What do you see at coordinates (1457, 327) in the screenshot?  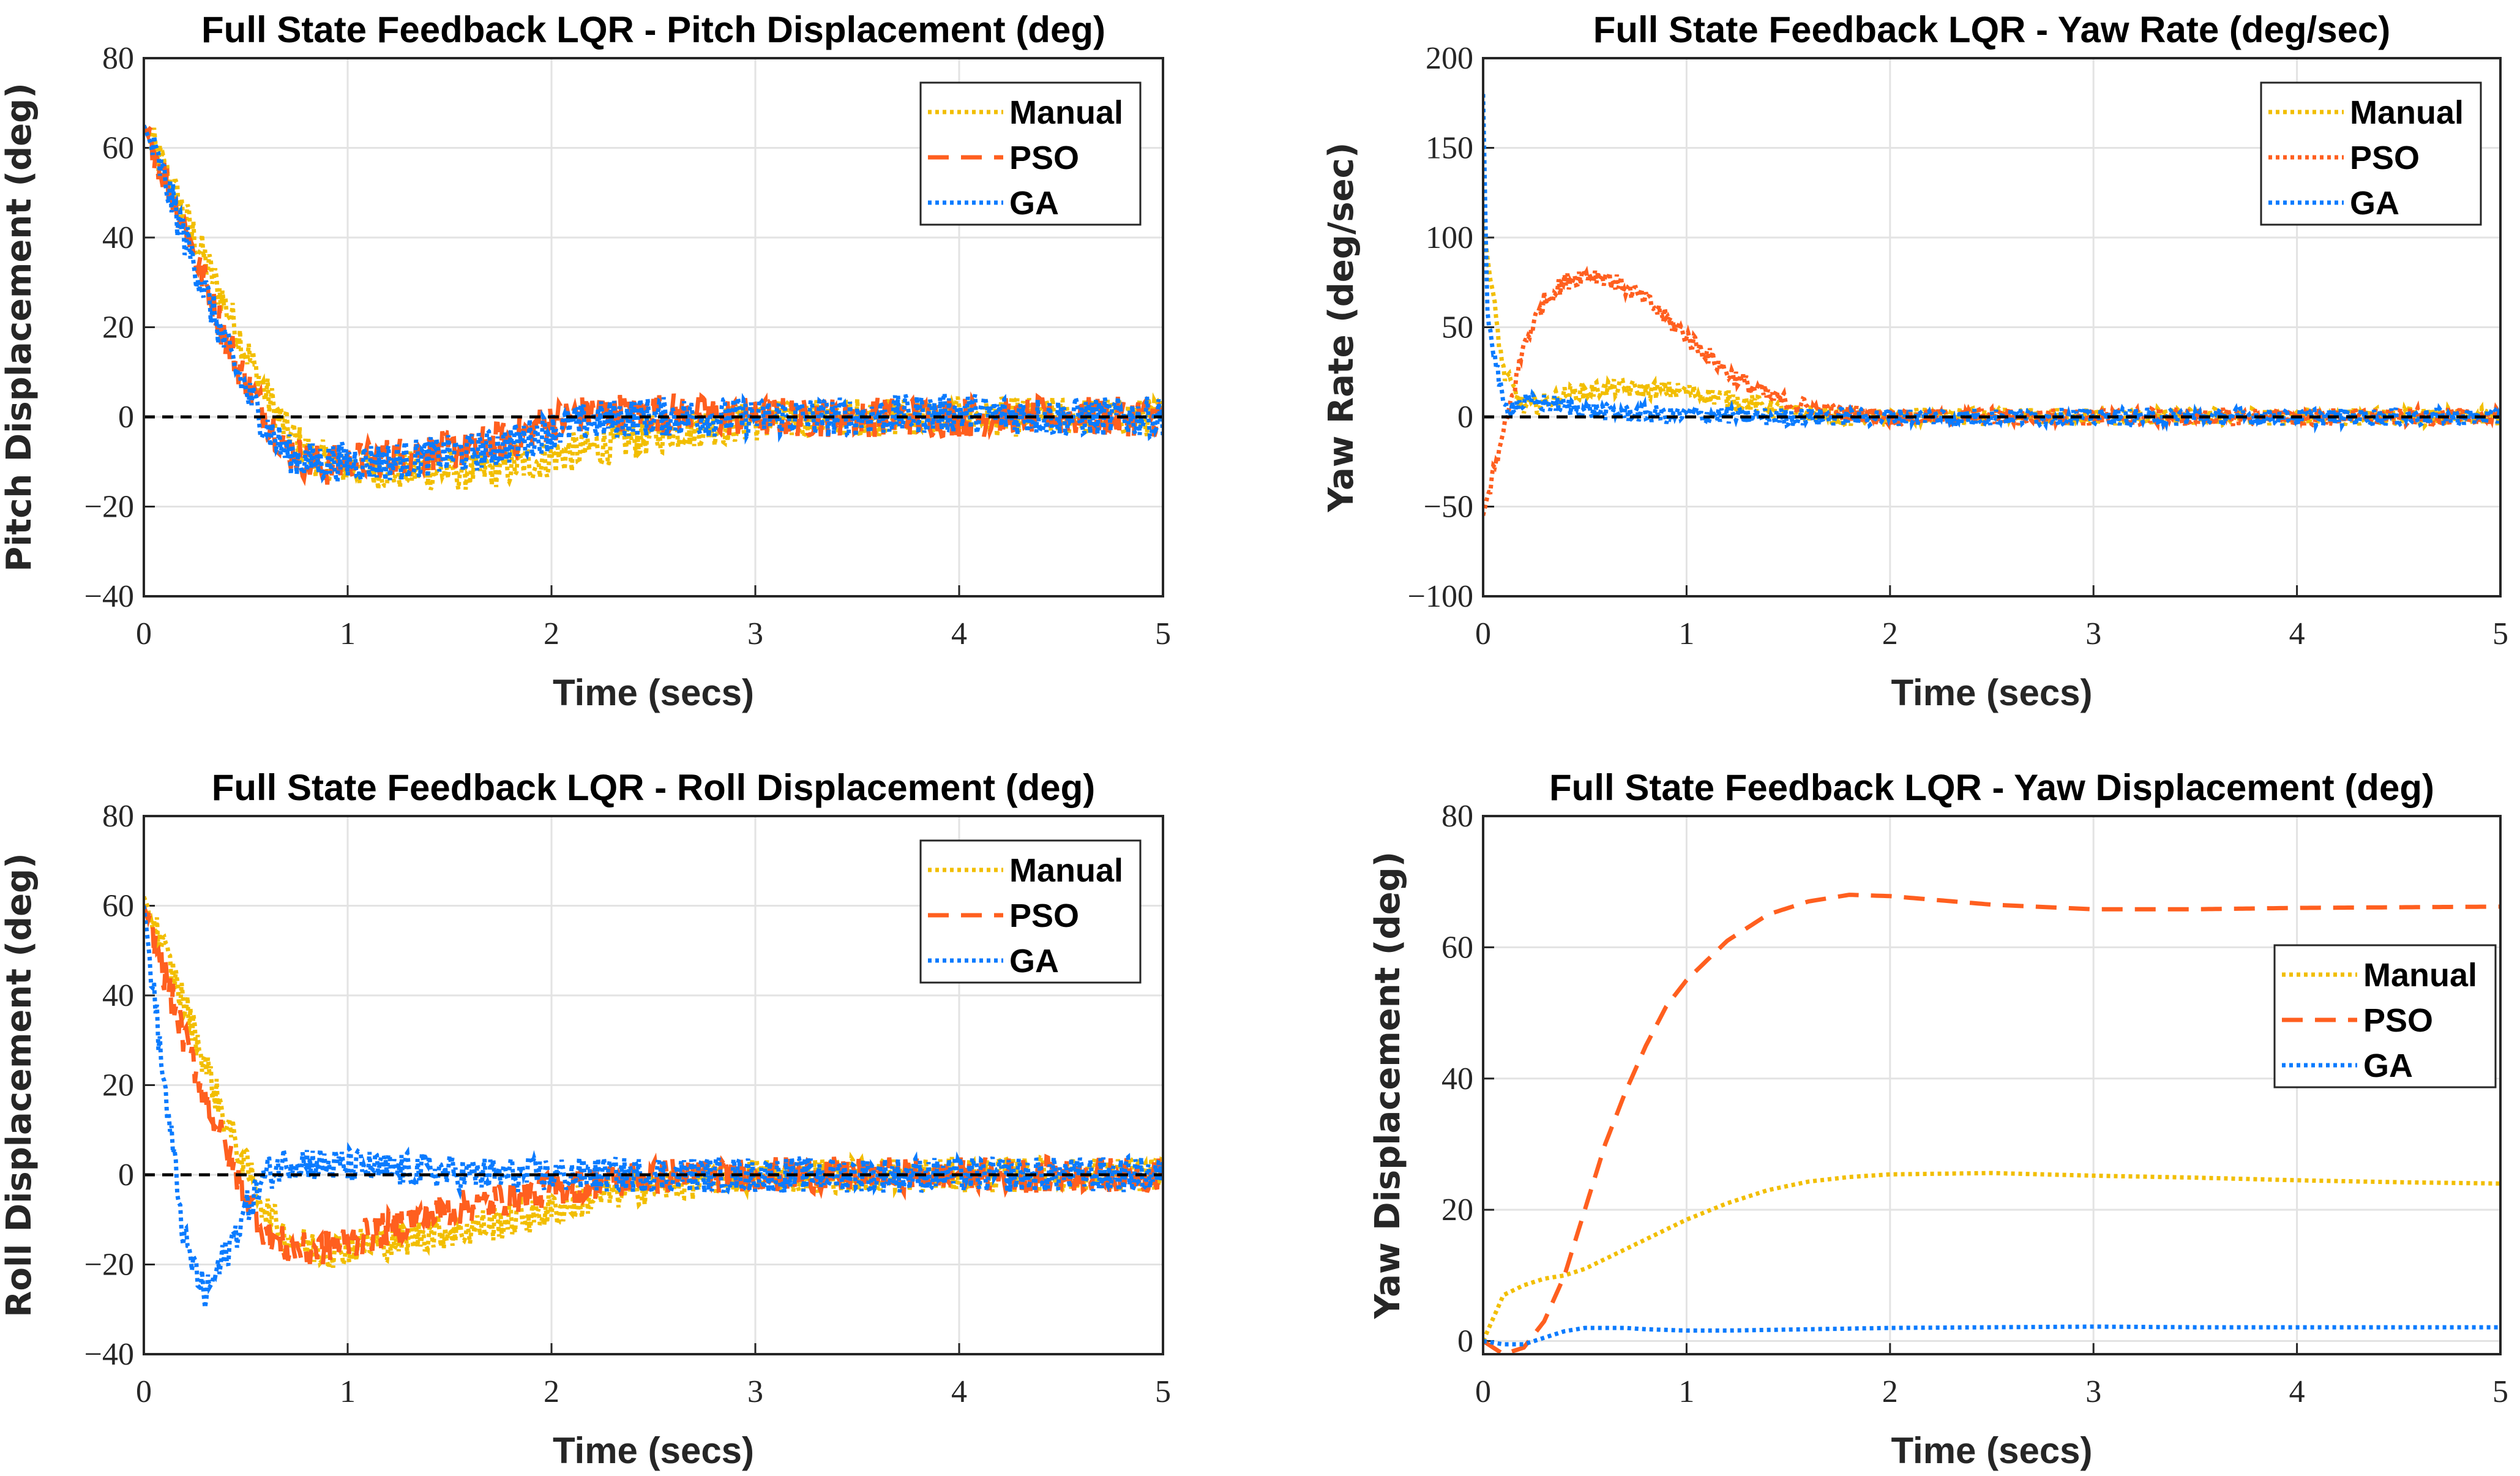 I see `y-tick-label: 50` at bounding box center [1457, 327].